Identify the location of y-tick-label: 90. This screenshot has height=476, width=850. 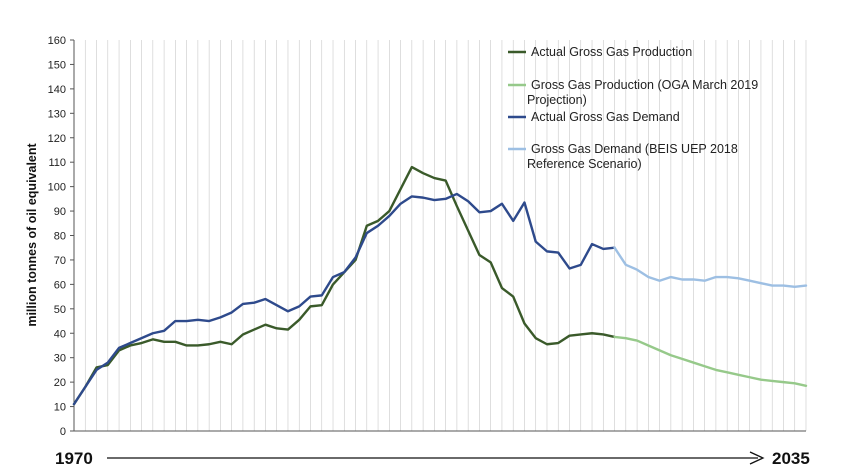
(60, 212).